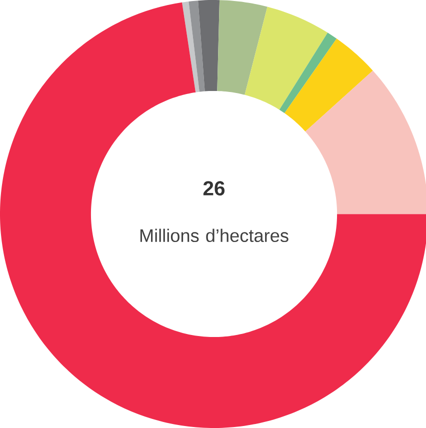  What do you see at coordinates (214, 235) in the screenshot?
I see `text: Millions d’hectares` at bounding box center [214, 235].